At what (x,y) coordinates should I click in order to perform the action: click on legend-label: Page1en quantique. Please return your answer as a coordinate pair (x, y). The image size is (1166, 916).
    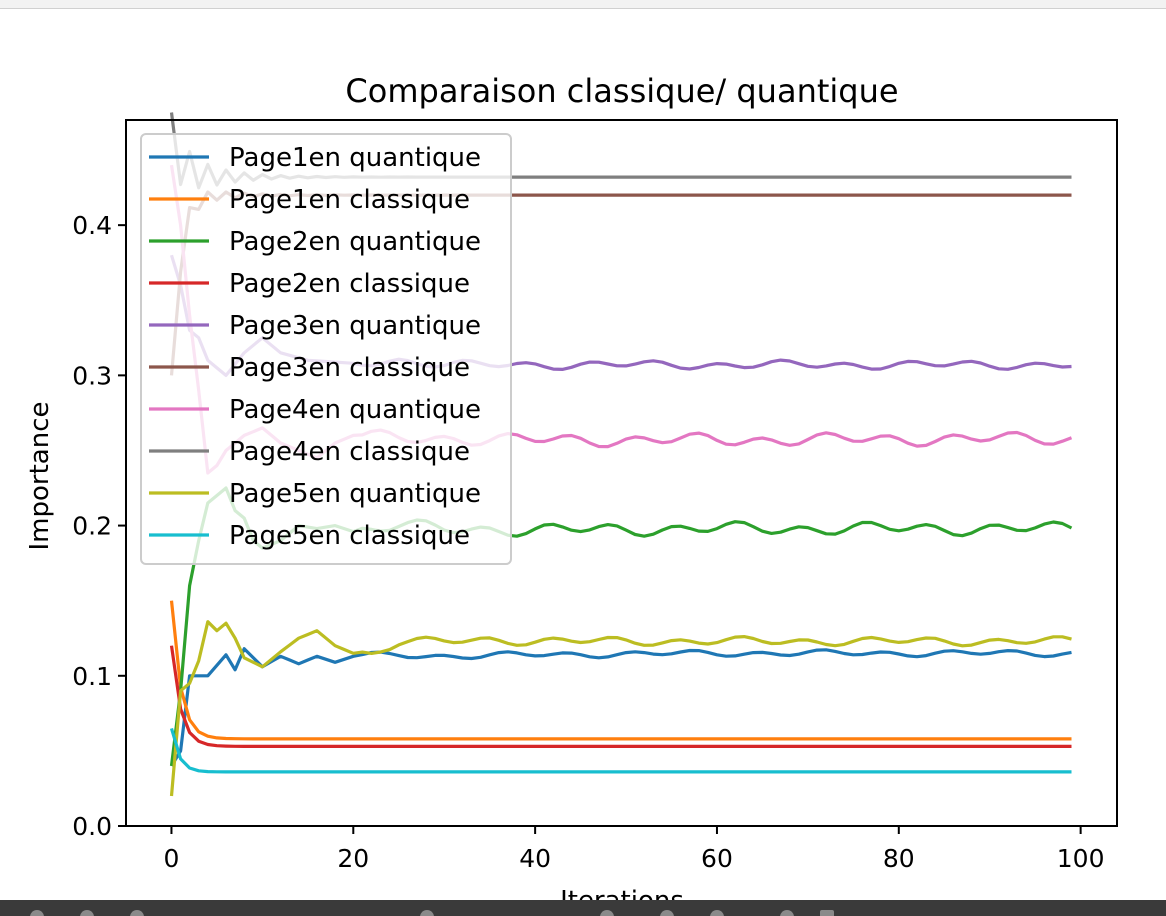
    Looking at the image, I should click on (355, 158).